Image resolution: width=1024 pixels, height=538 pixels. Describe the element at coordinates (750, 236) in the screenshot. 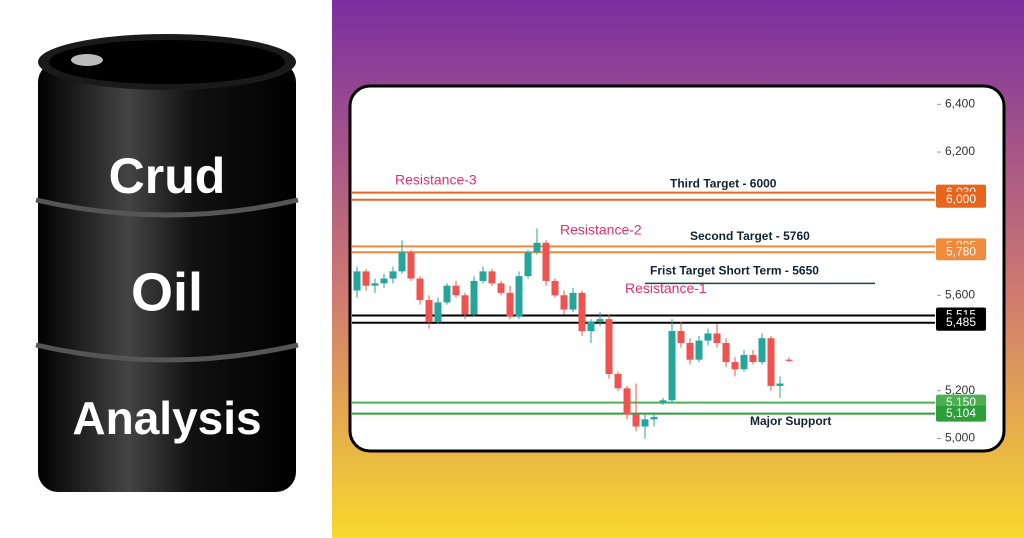

I see `annotation: Second Target - 5760` at that location.